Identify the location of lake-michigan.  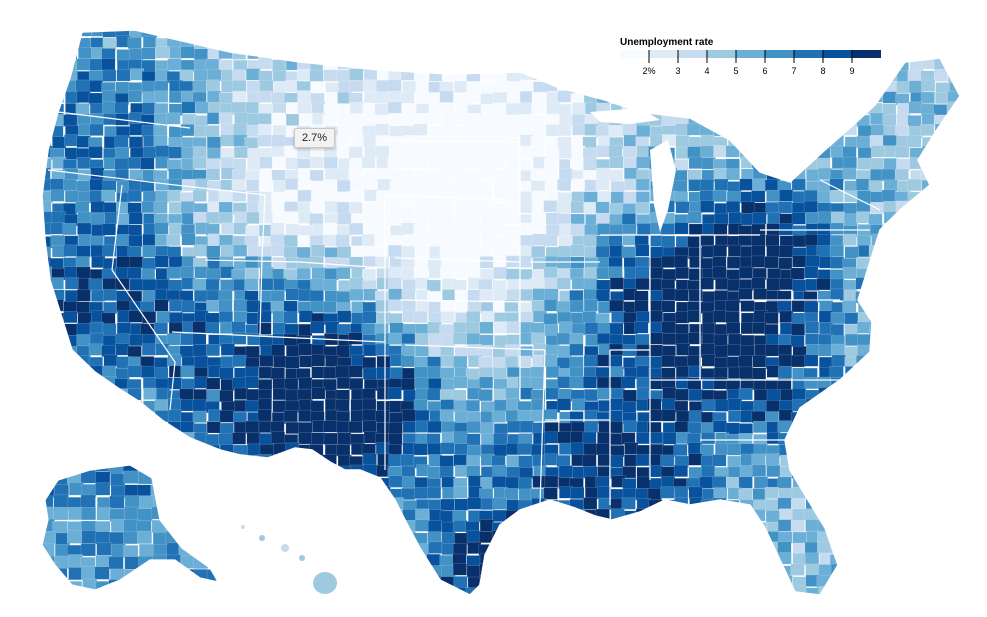
(663, 186).